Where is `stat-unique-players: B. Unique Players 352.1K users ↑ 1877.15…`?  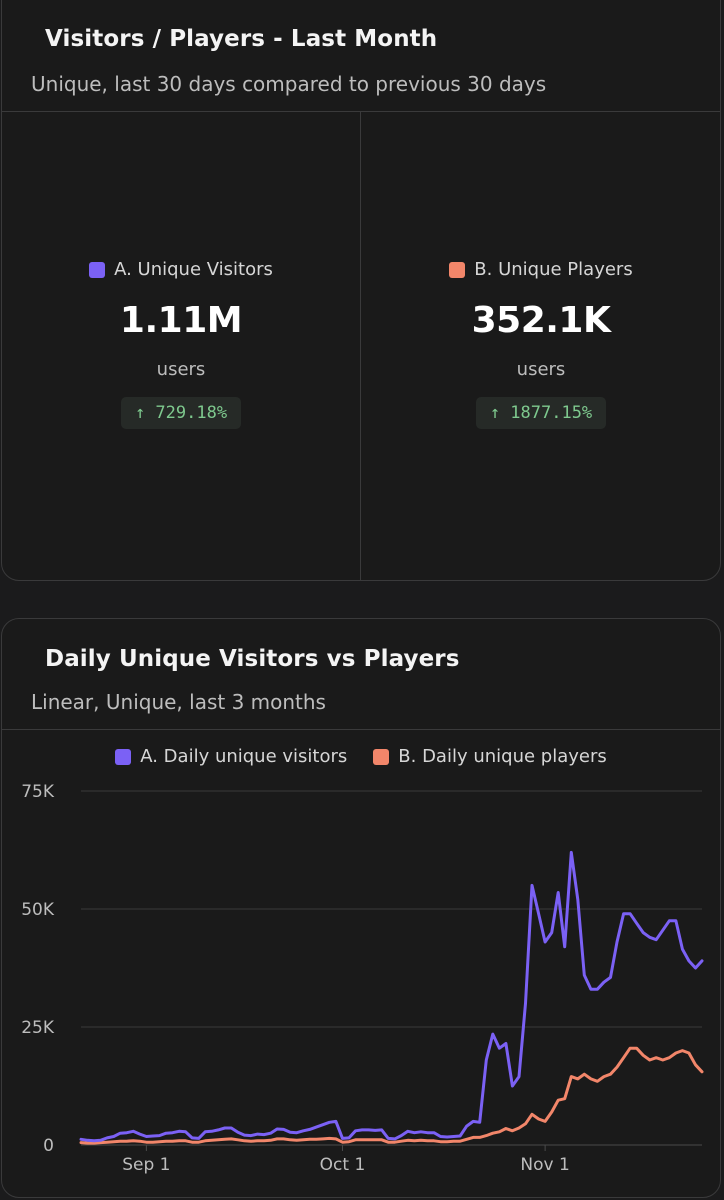 stat-unique-players: B. Unique Players 352.1K users ↑ 1877.15… is located at coordinates (541, 344).